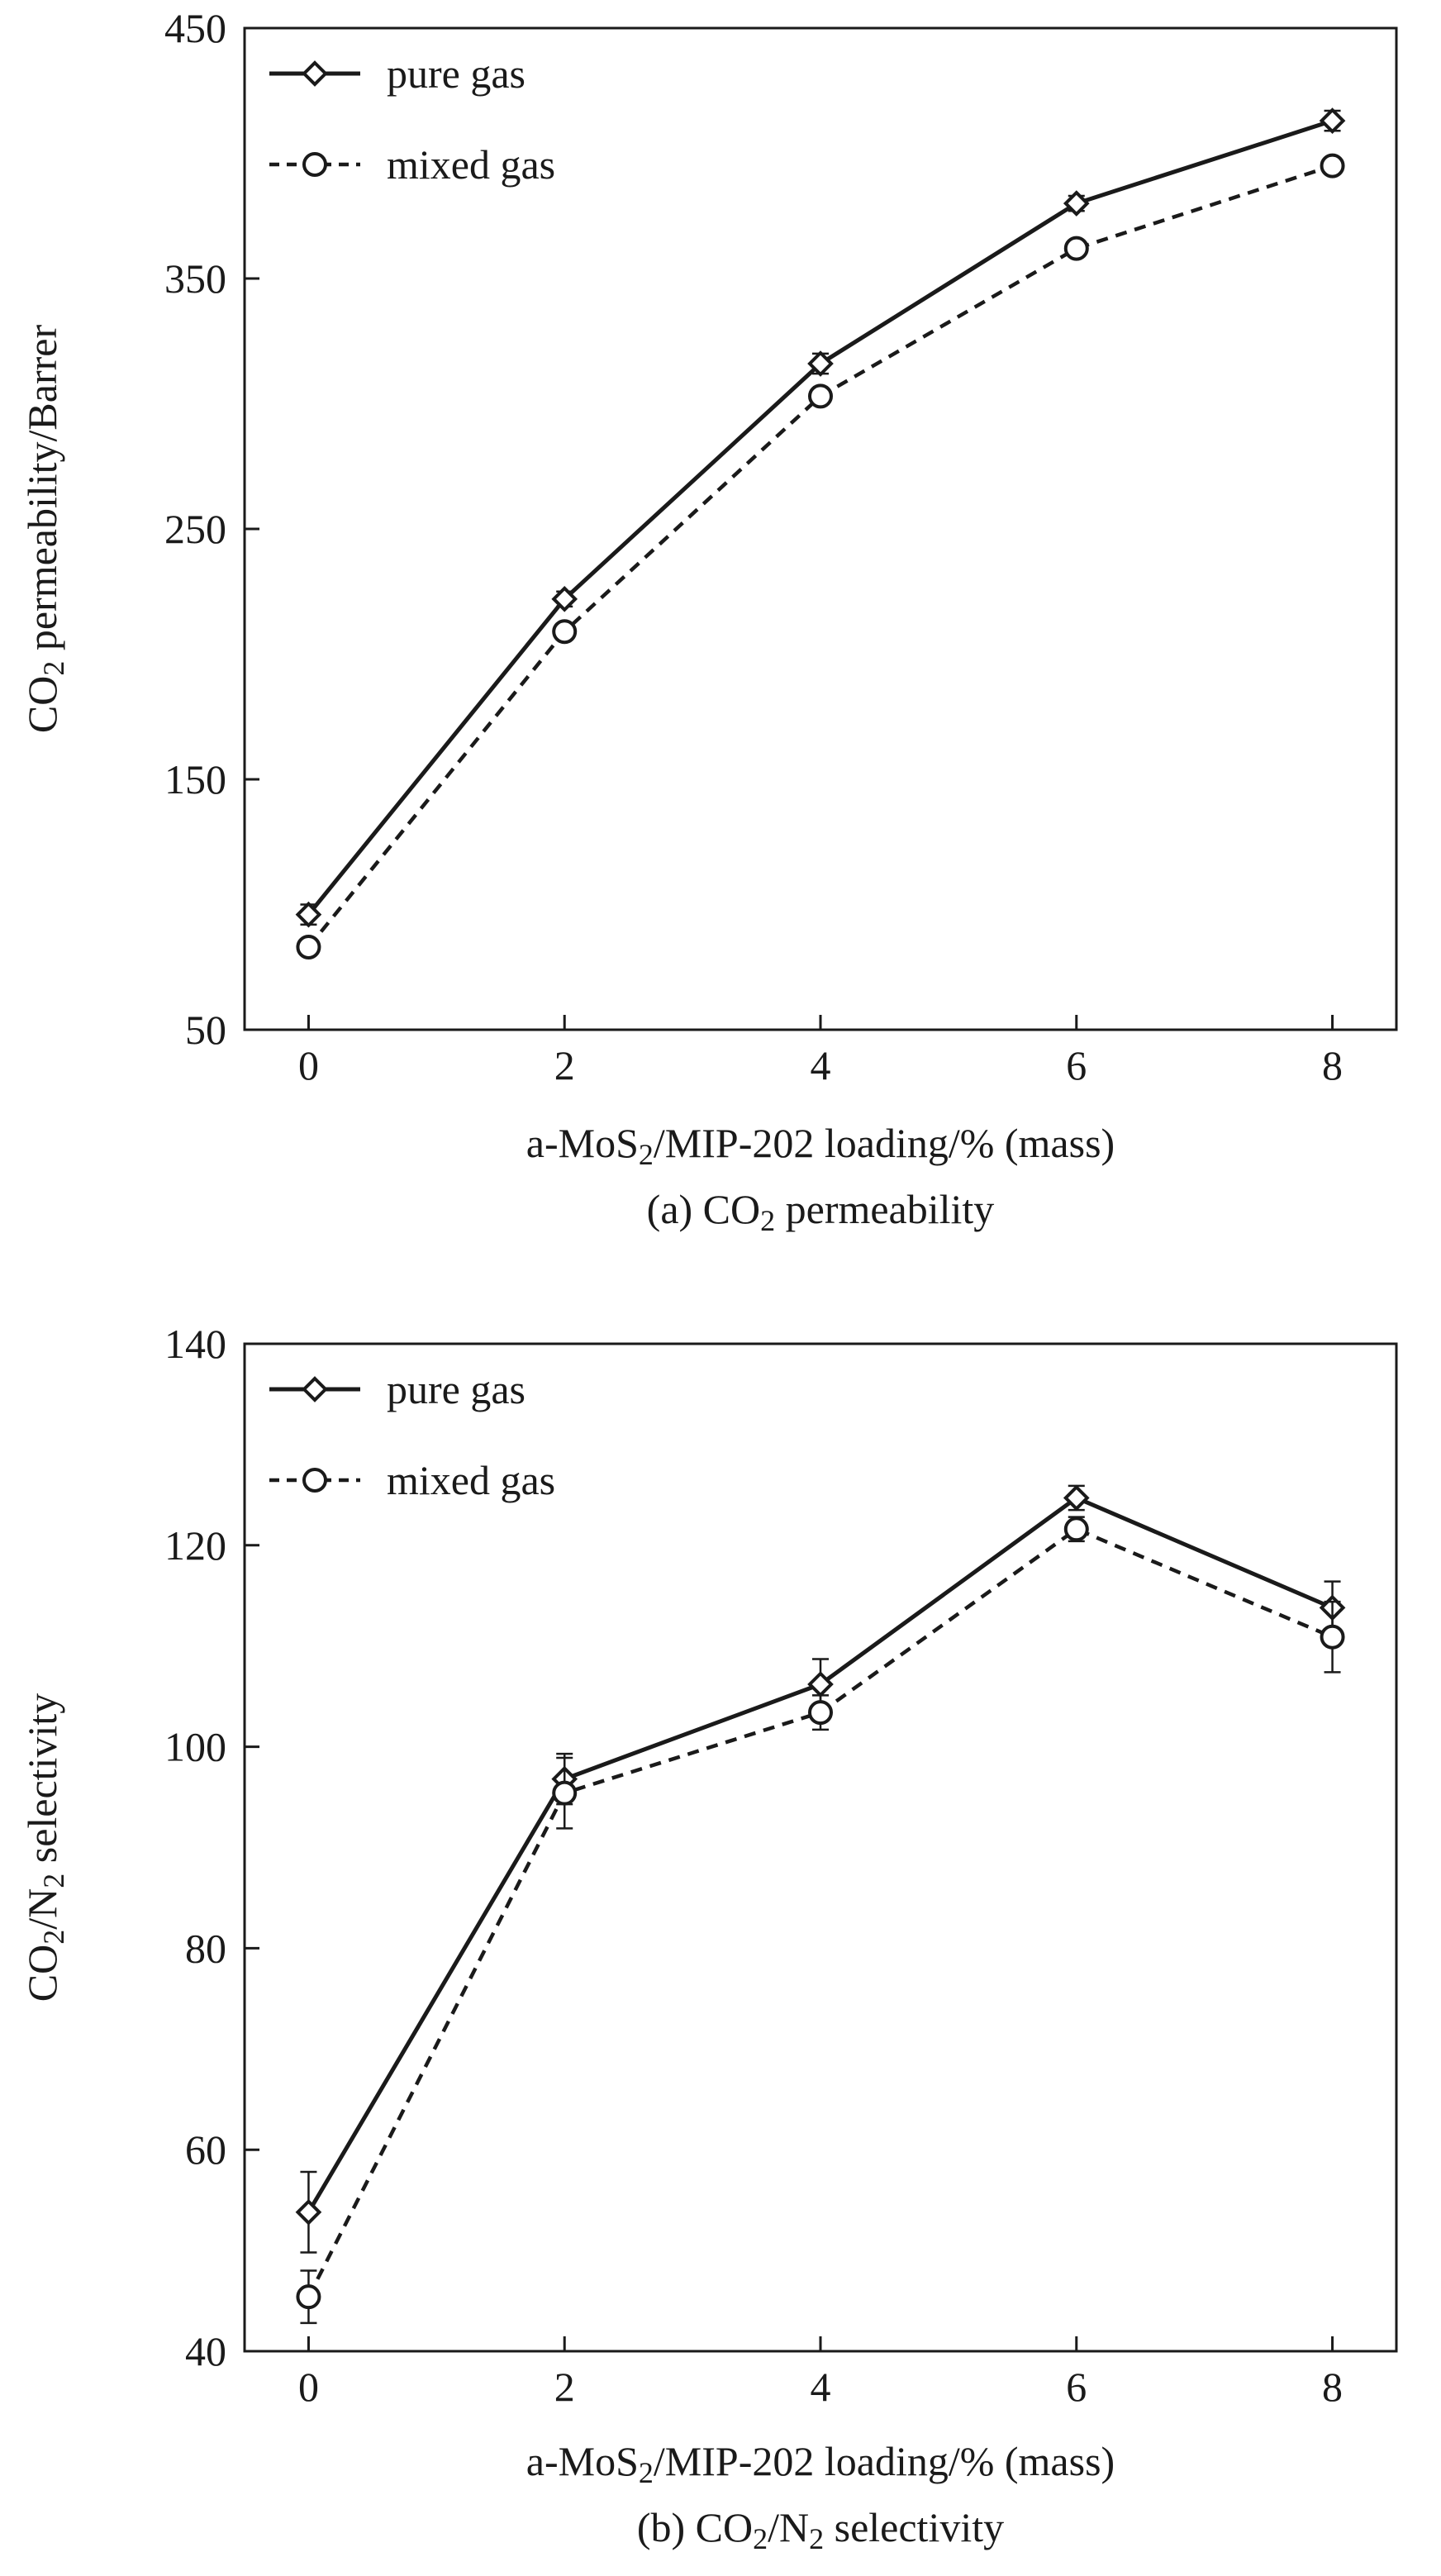  What do you see at coordinates (206, 1030) in the screenshot?
I see `y-tick-label: 50` at bounding box center [206, 1030].